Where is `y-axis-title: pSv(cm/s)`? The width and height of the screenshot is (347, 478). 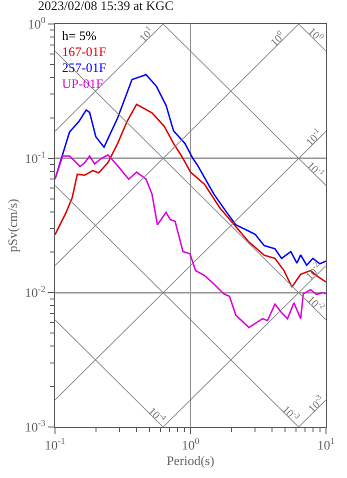 y-axis-title: pSv(cm/s) is located at coordinates (12, 225).